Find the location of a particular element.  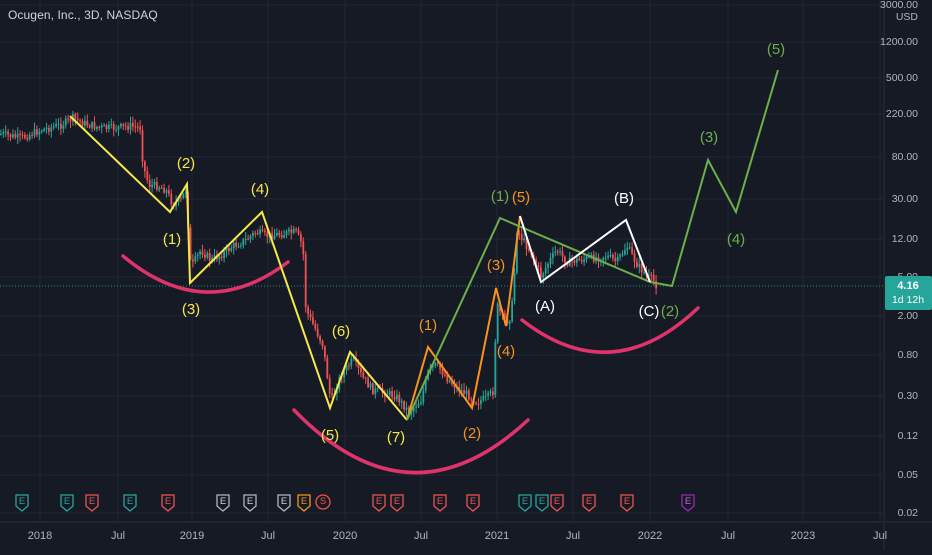

wave-label: (6) is located at coordinates (341, 331).